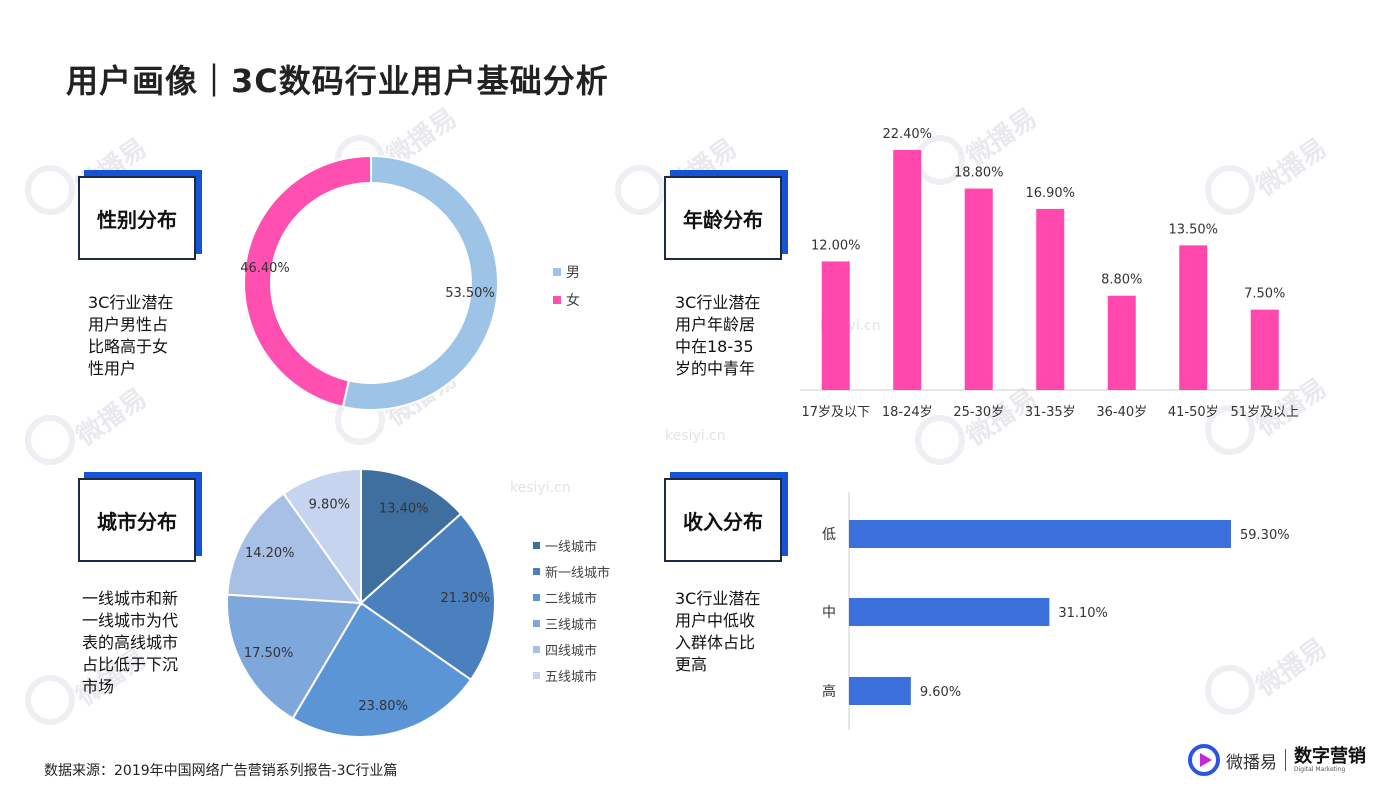 The width and height of the screenshot is (1400, 788). Describe the element at coordinates (269, 653) in the screenshot. I see `city-data-label: 17.50%` at that location.